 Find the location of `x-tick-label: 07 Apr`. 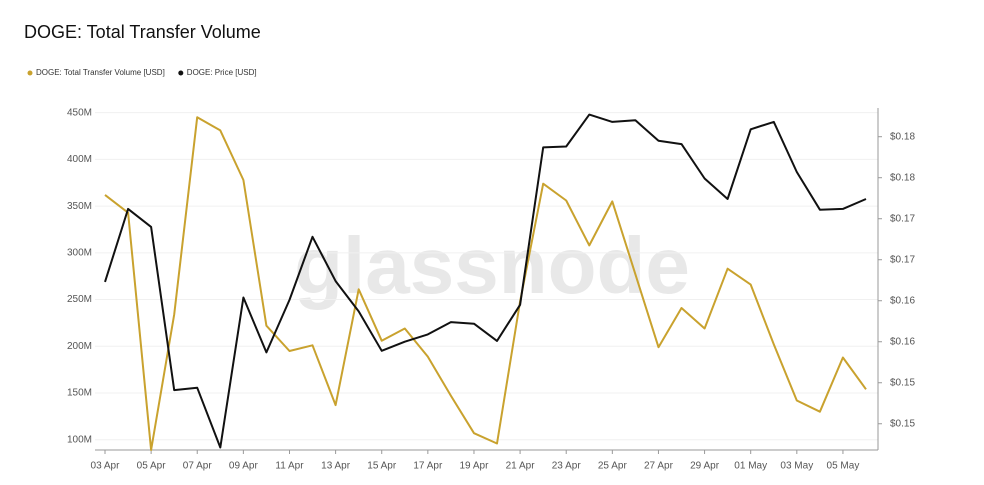

x-tick-label: 07 Apr is located at coordinates (198, 466).